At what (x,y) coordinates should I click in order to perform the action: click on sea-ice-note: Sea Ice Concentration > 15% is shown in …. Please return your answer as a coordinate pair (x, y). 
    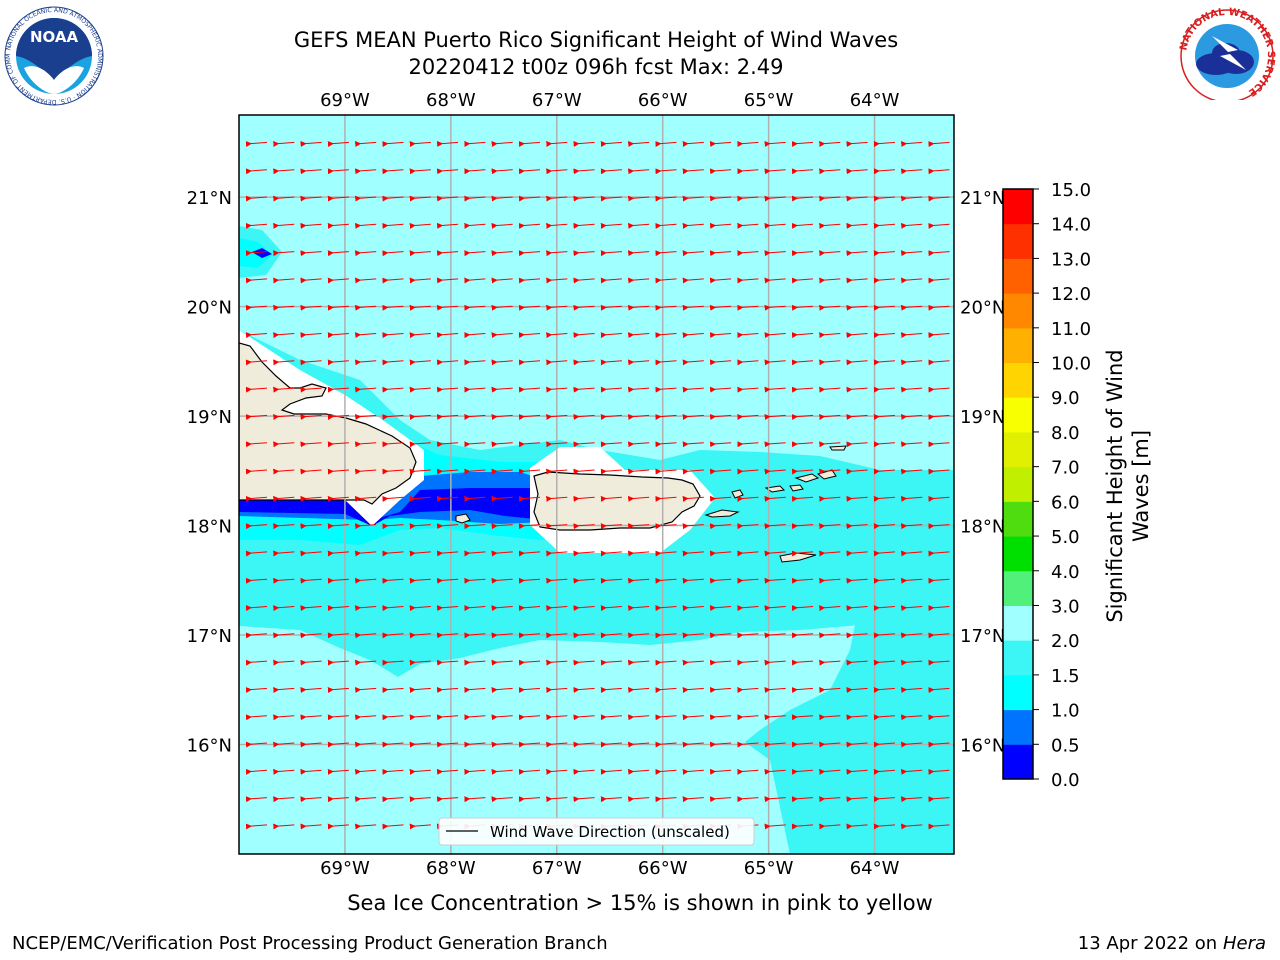
    Looking at the image, I should click on (640, 903).